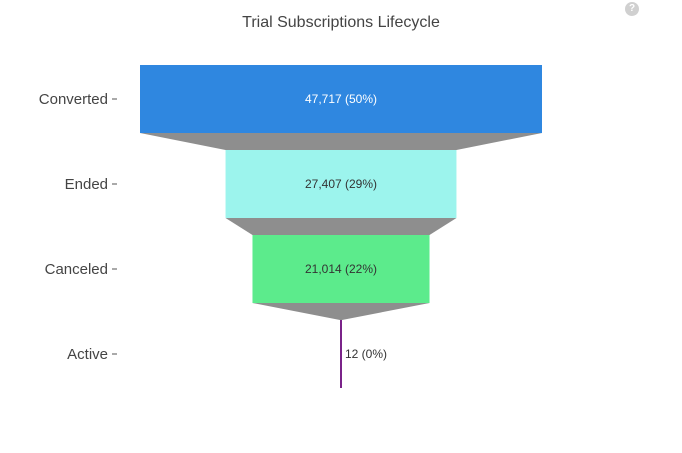 The height and width of the screenshot is (453, 682). Describe the element at coordinates (87, 354) in the screenshot. I see `category-label: Active` at that location.